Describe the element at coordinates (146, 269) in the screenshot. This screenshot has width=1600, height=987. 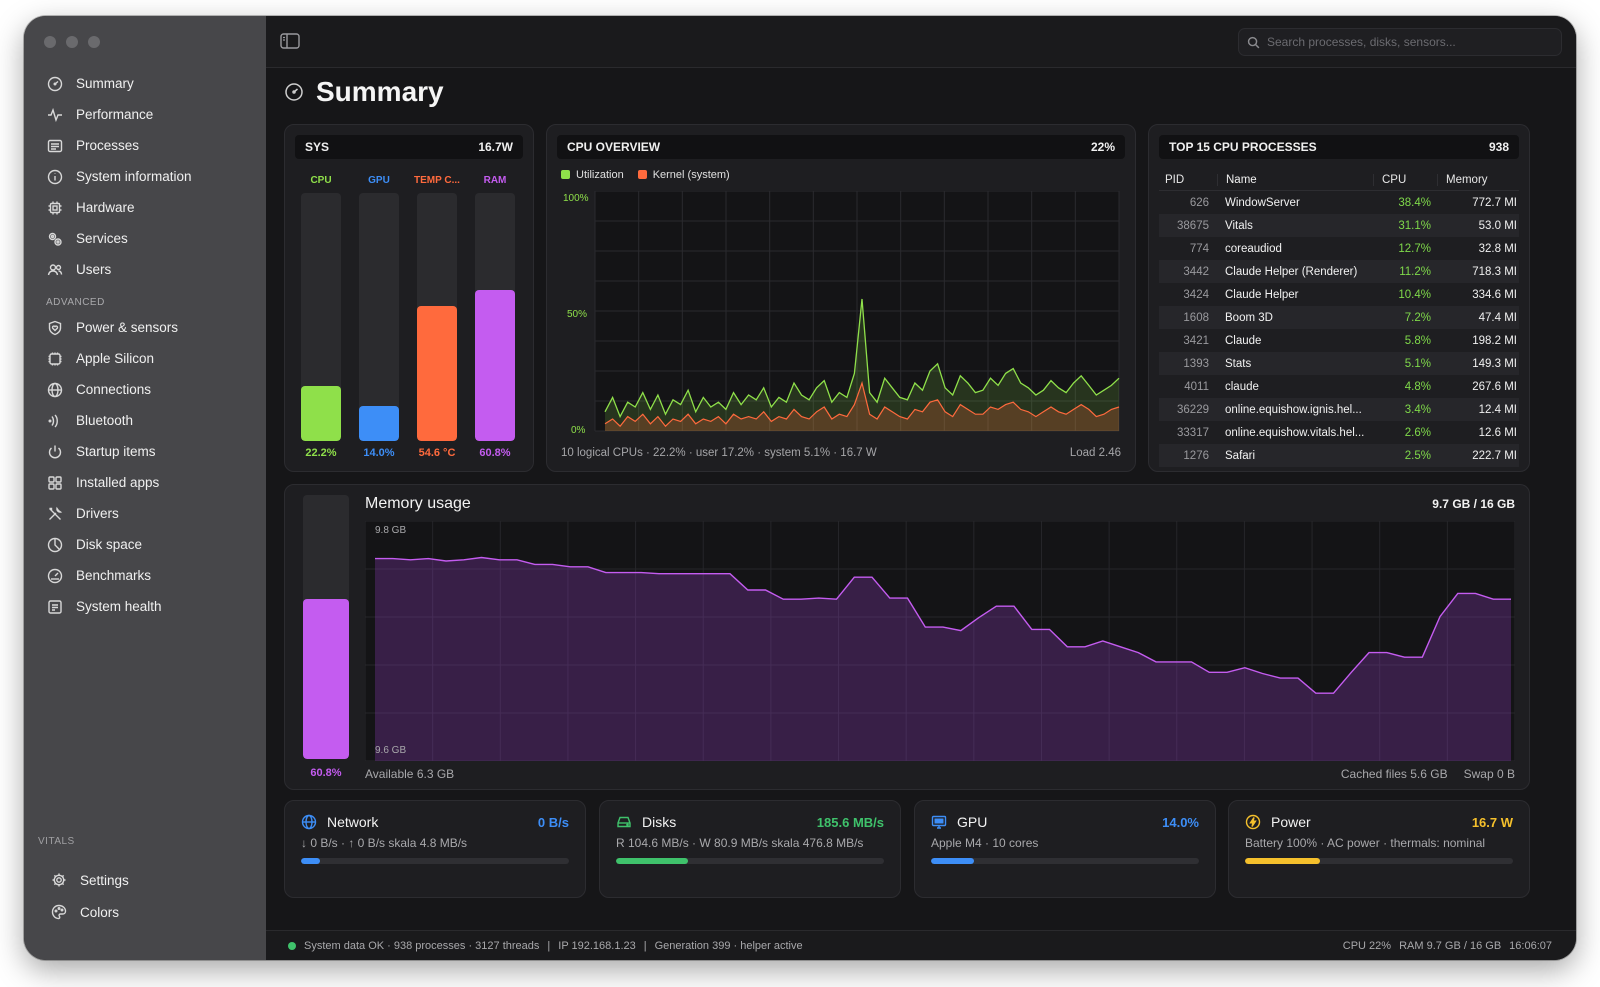
I see `sidebar-item-users: Users` at that location.